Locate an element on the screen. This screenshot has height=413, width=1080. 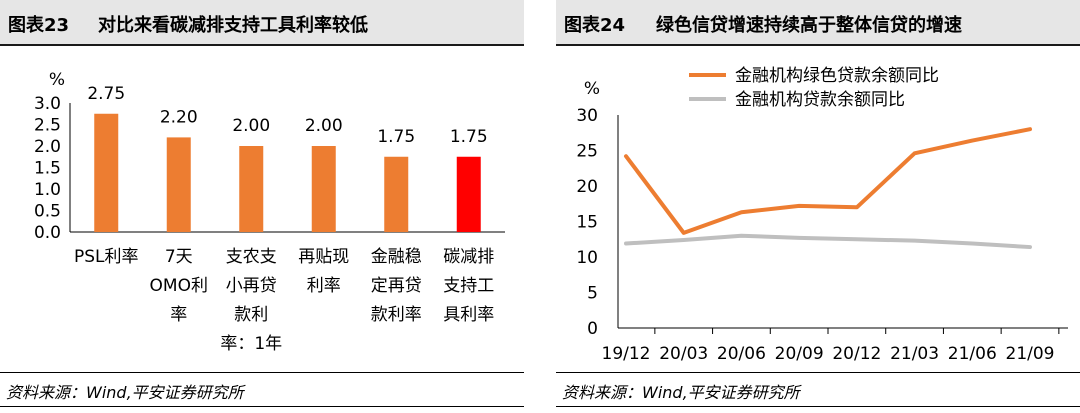
y-tick-label: 20 is located at coordinates (587, 187).